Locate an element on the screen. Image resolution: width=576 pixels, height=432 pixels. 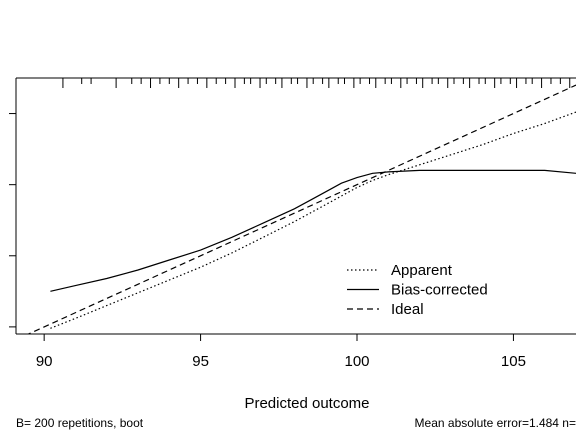
y-axis is located at coordinates (12, 220).